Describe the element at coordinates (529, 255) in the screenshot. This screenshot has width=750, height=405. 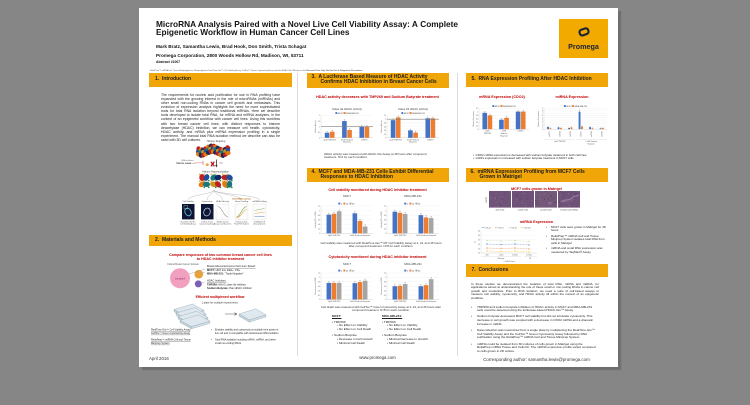
I see `svg-text: 10,000` at that location.